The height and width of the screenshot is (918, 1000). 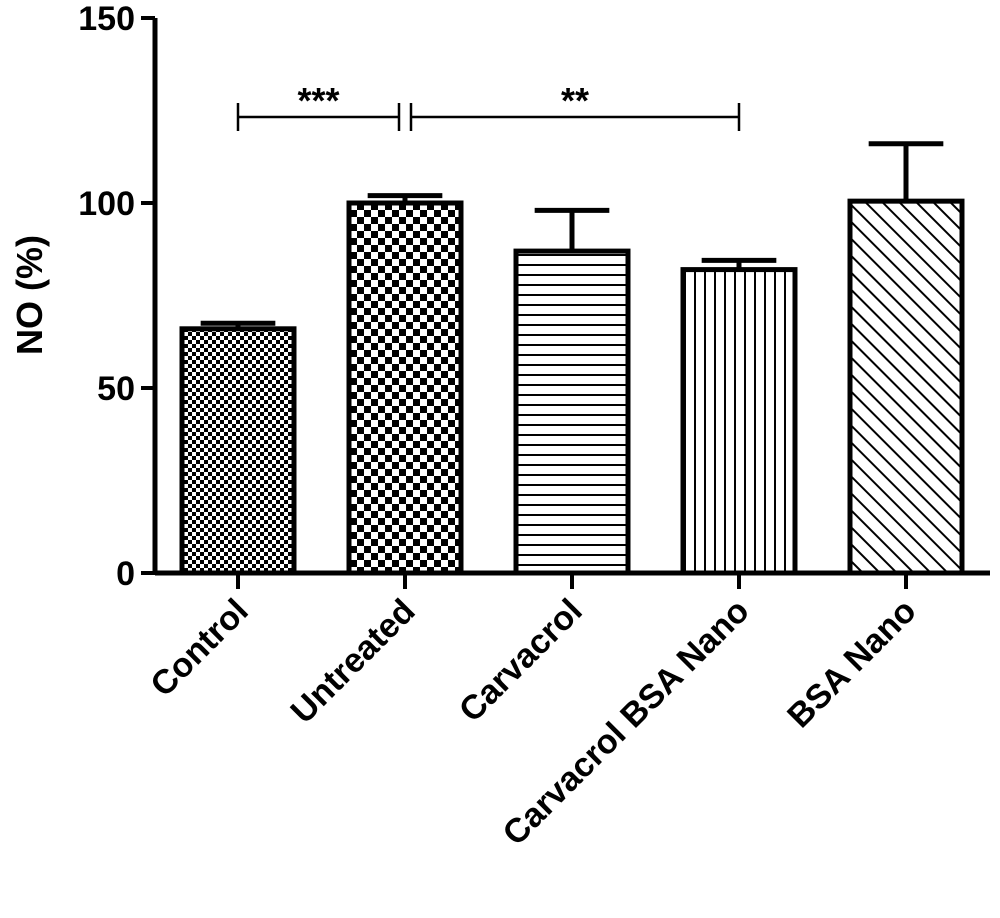 I want to click on x-tick-label: Carvacrol, so click(x=521, y=661).